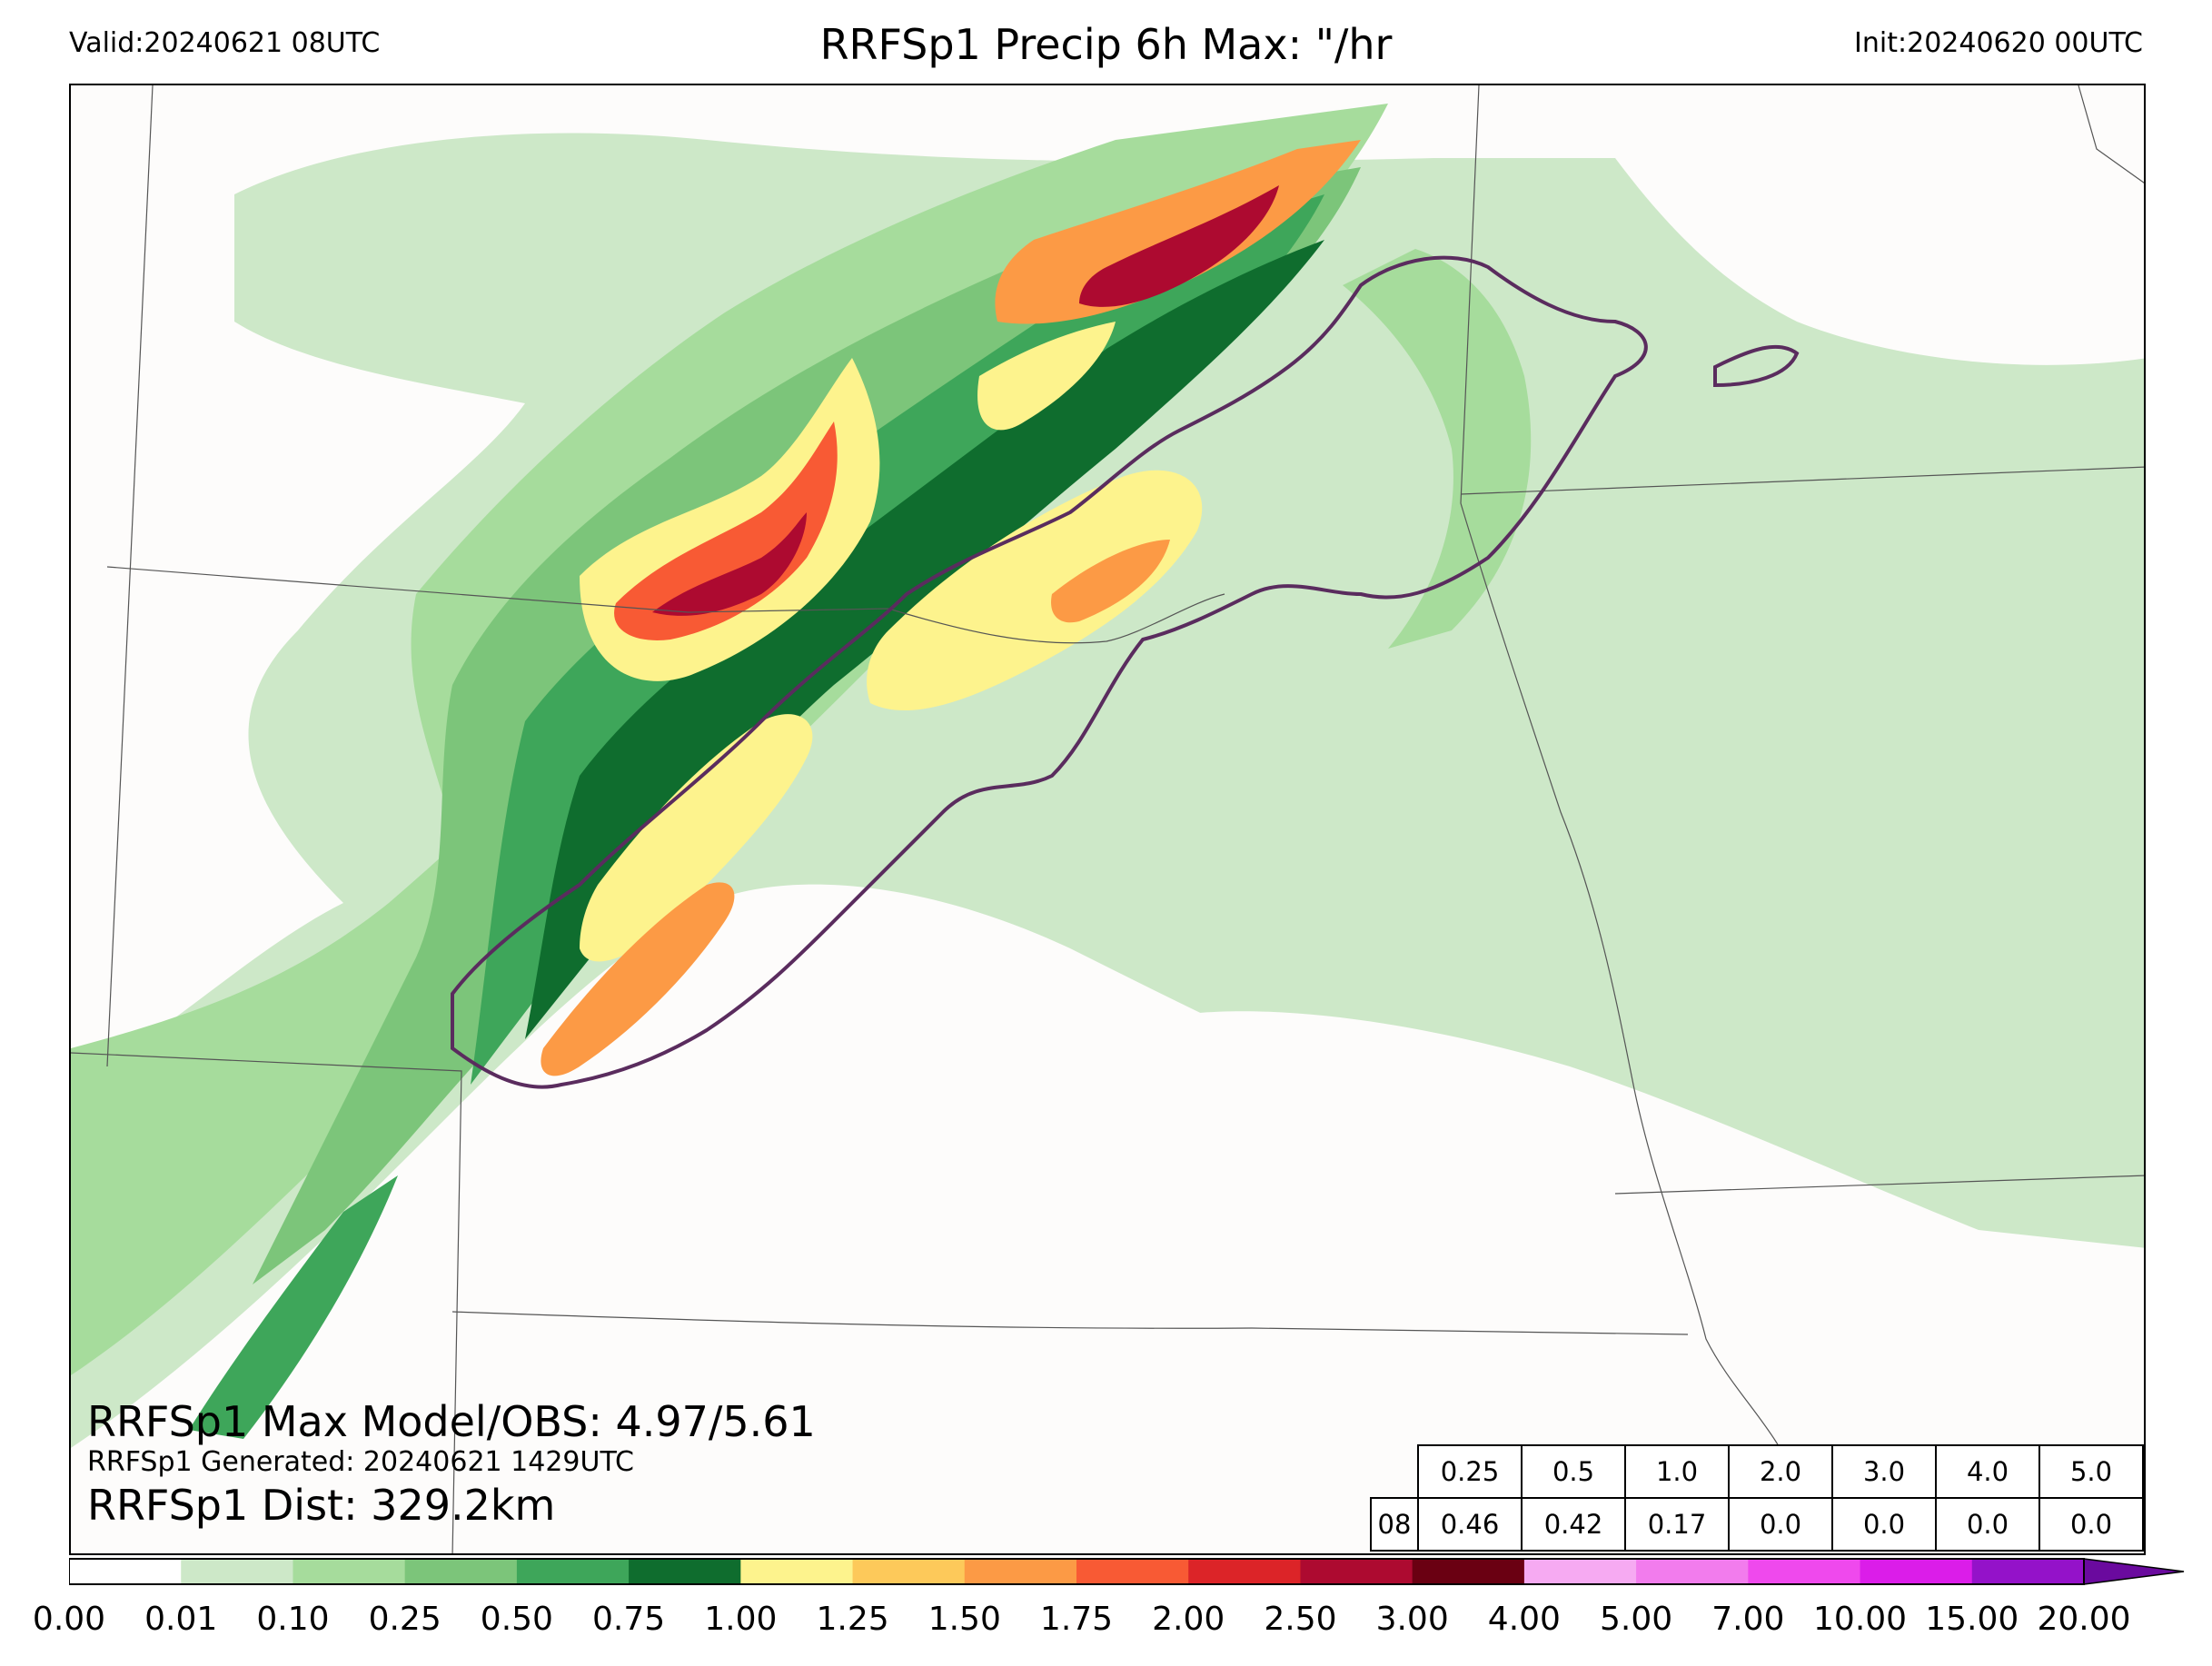 This screenshot has width=2212, height=1666. I want to click on threshold-header-cell: 0.25, so click(1470, 1472).